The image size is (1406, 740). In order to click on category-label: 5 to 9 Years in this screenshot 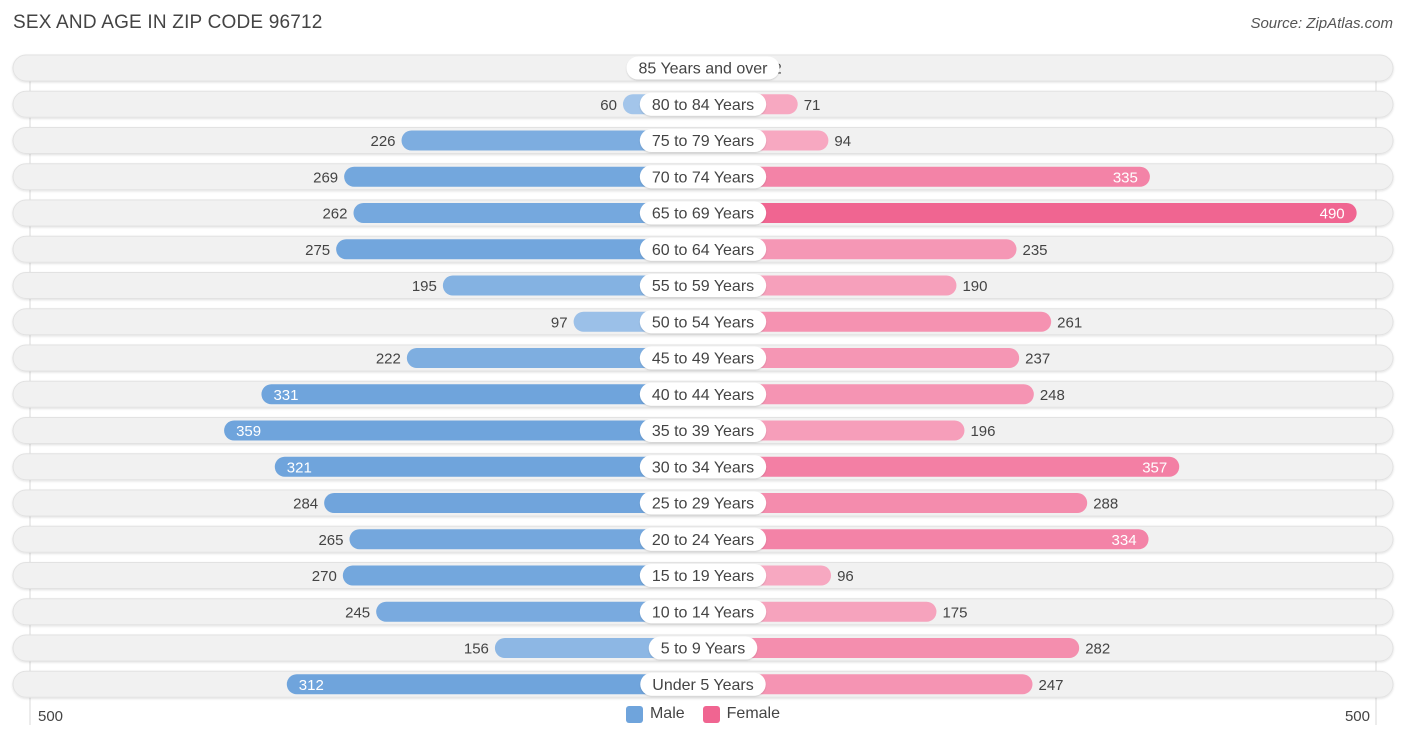, I will do `click(703, 649)`.